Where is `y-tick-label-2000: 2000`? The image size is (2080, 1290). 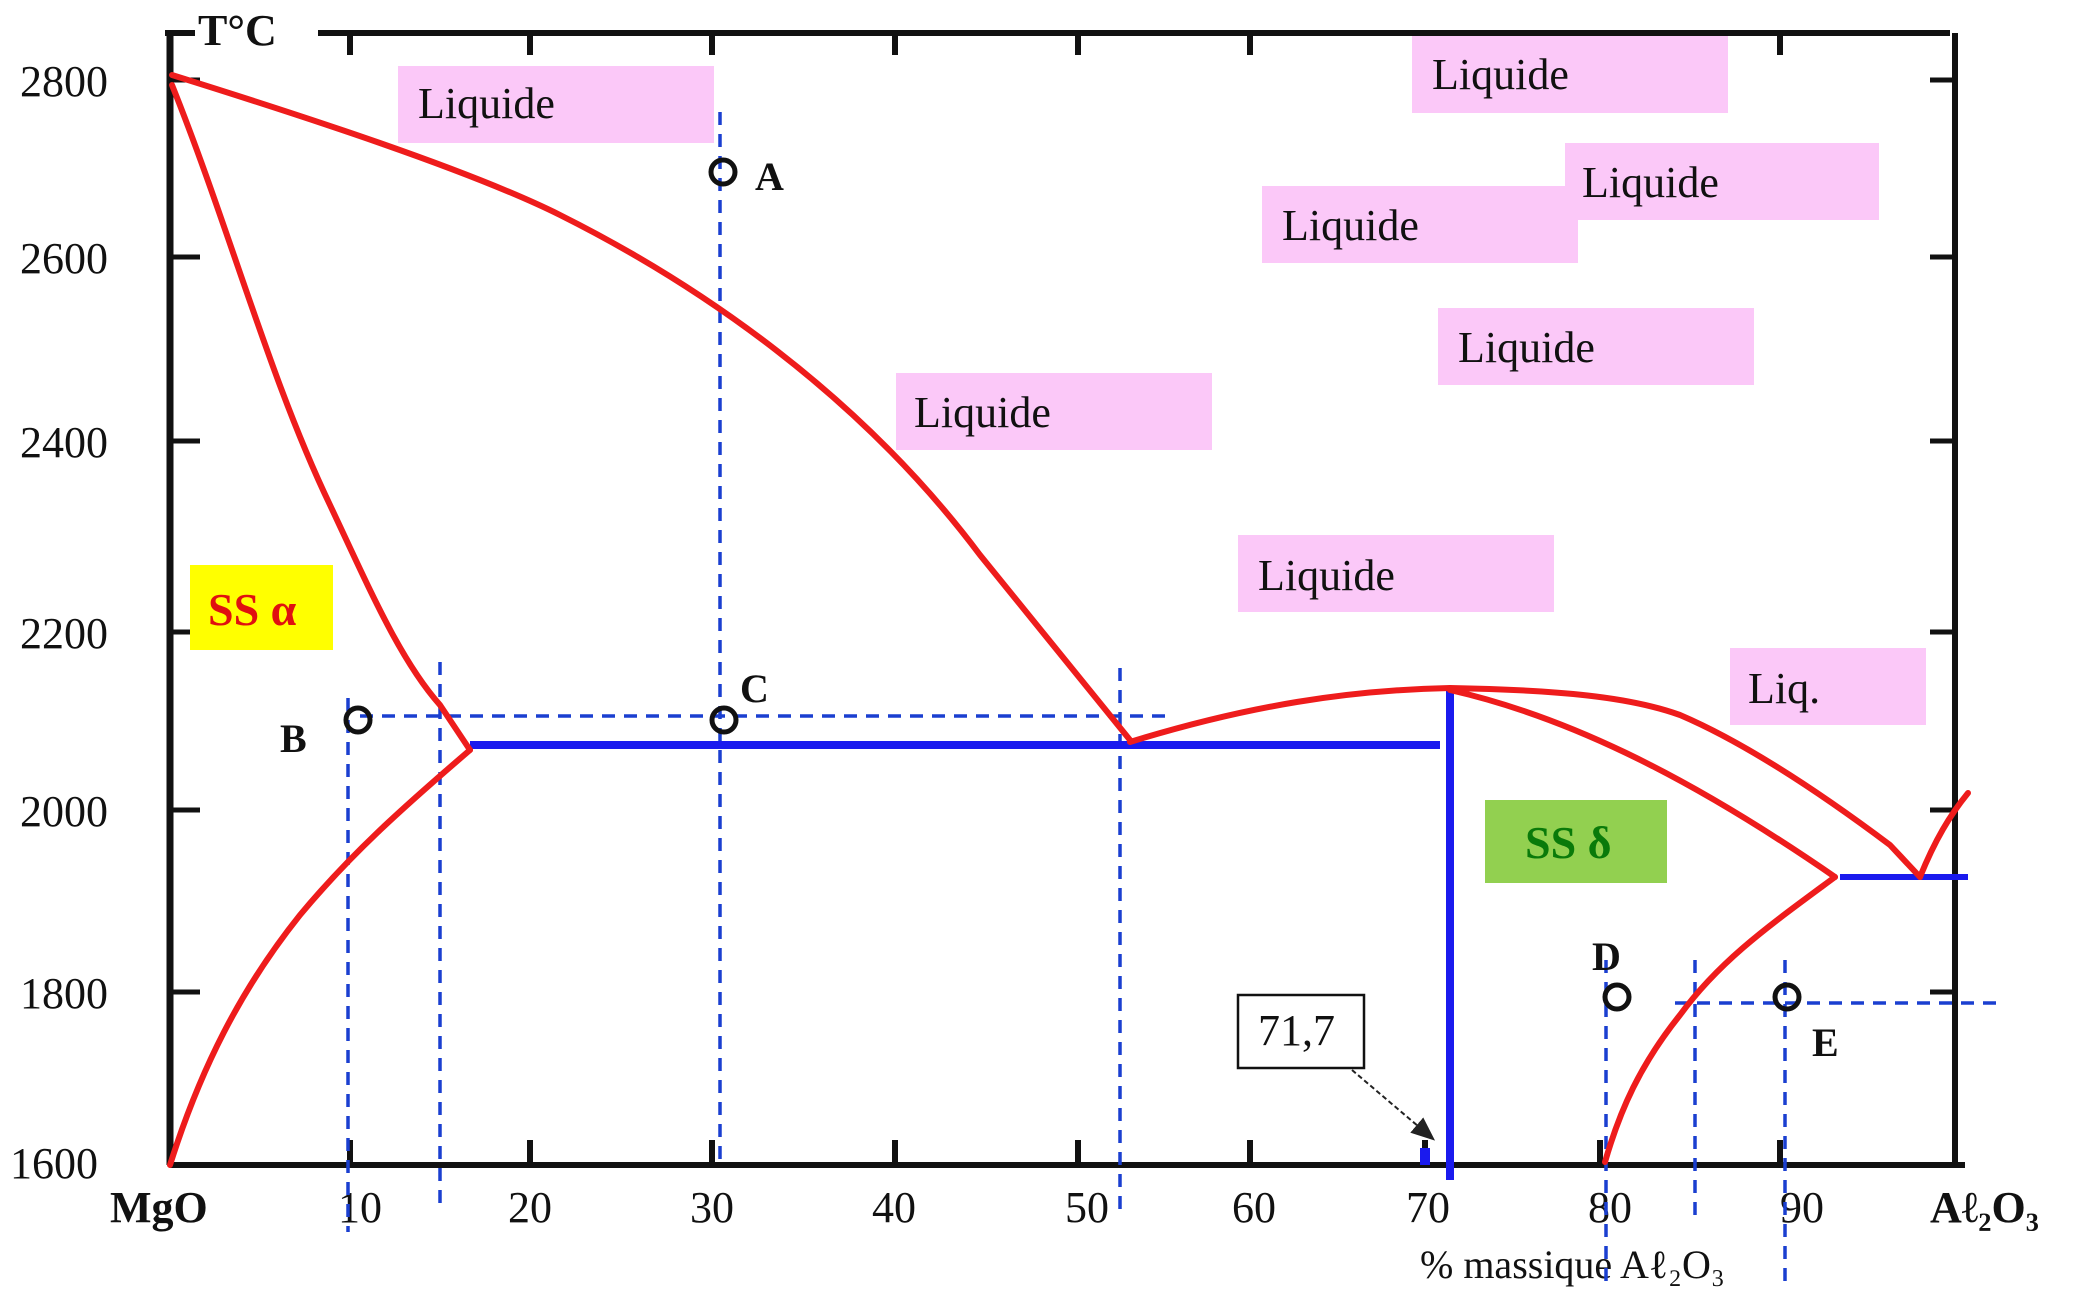 y-tick-label-2000: 2000 is located at coordinates (64, 811).